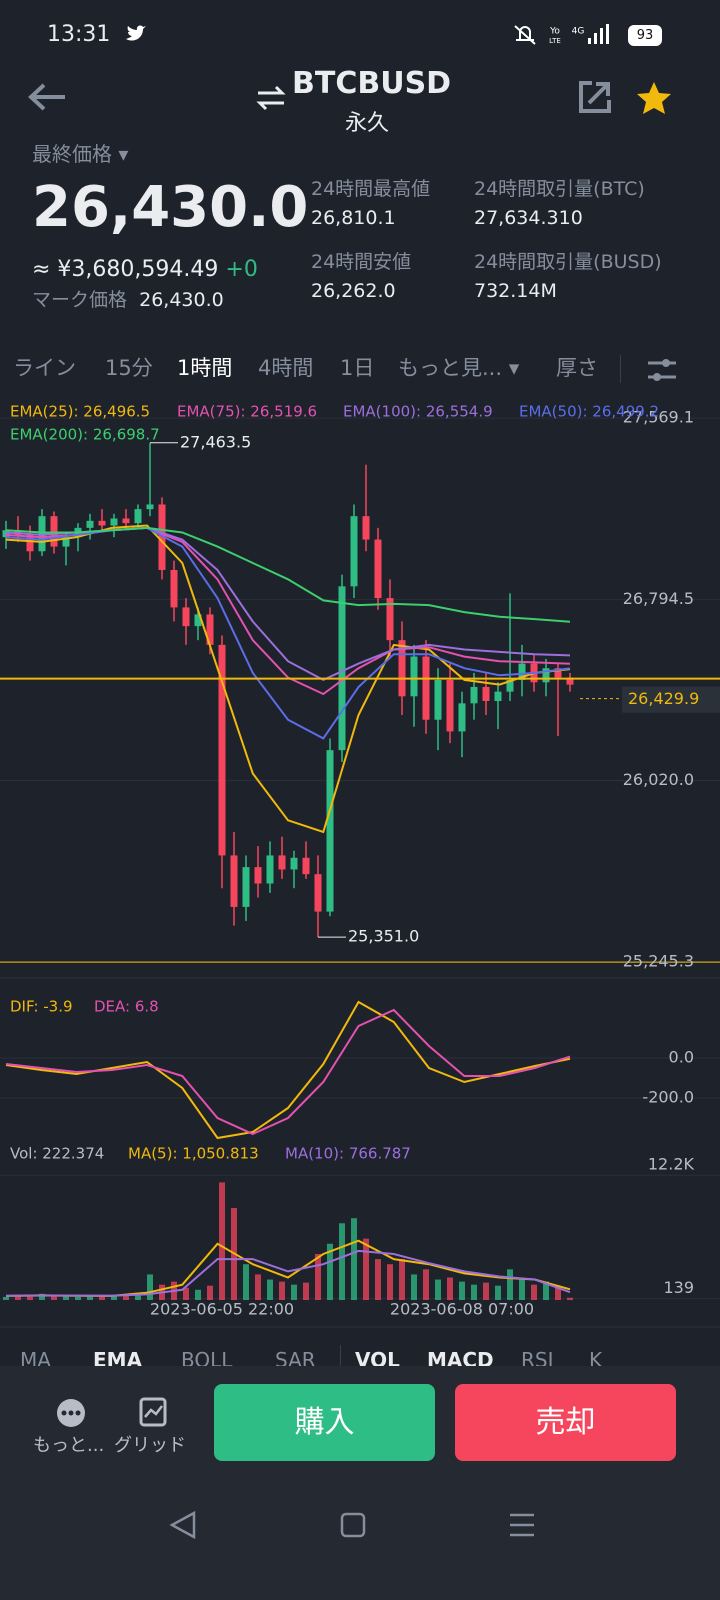 This screenshot has height=1600, width=720. I want to click on tab: 1日, so click(357, 368).